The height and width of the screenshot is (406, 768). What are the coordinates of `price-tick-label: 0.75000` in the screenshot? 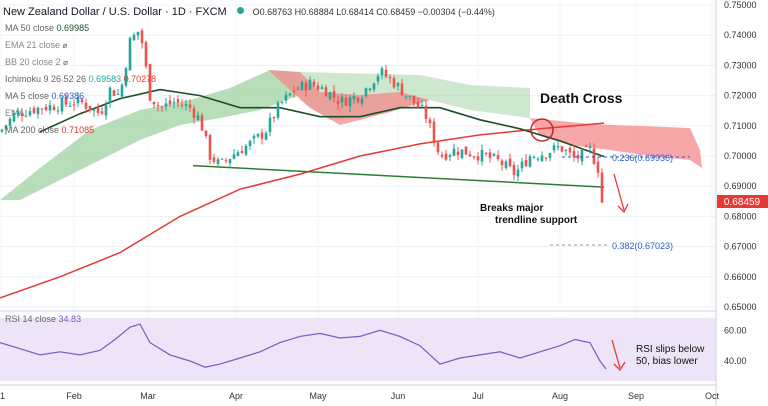 It's located at (740, 5).